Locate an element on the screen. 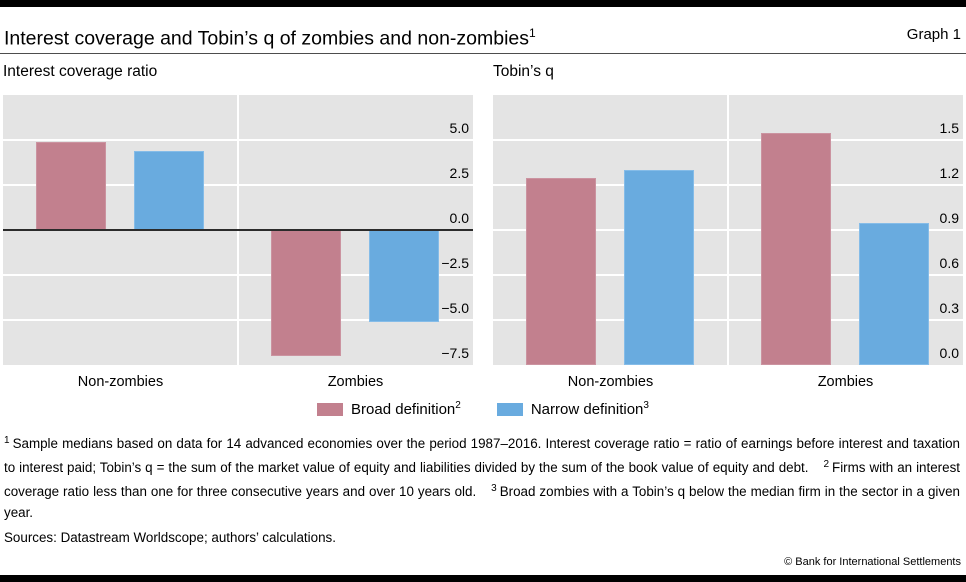  zero-axis-line is located at coordinates (238, 230).